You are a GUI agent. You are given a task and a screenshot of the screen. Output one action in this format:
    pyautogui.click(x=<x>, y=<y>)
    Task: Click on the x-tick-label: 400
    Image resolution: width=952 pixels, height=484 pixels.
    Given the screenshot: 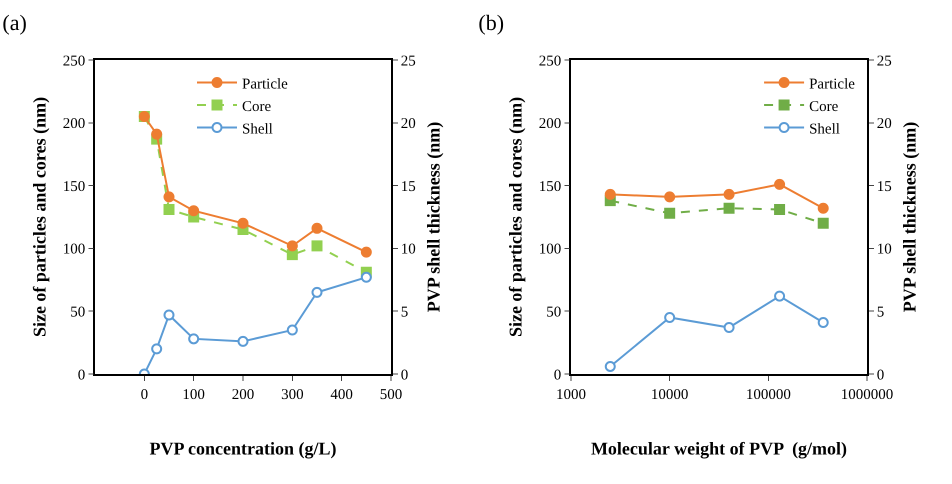 What is the action you would take?
    pyautogui.click(x=341, y=394)
    